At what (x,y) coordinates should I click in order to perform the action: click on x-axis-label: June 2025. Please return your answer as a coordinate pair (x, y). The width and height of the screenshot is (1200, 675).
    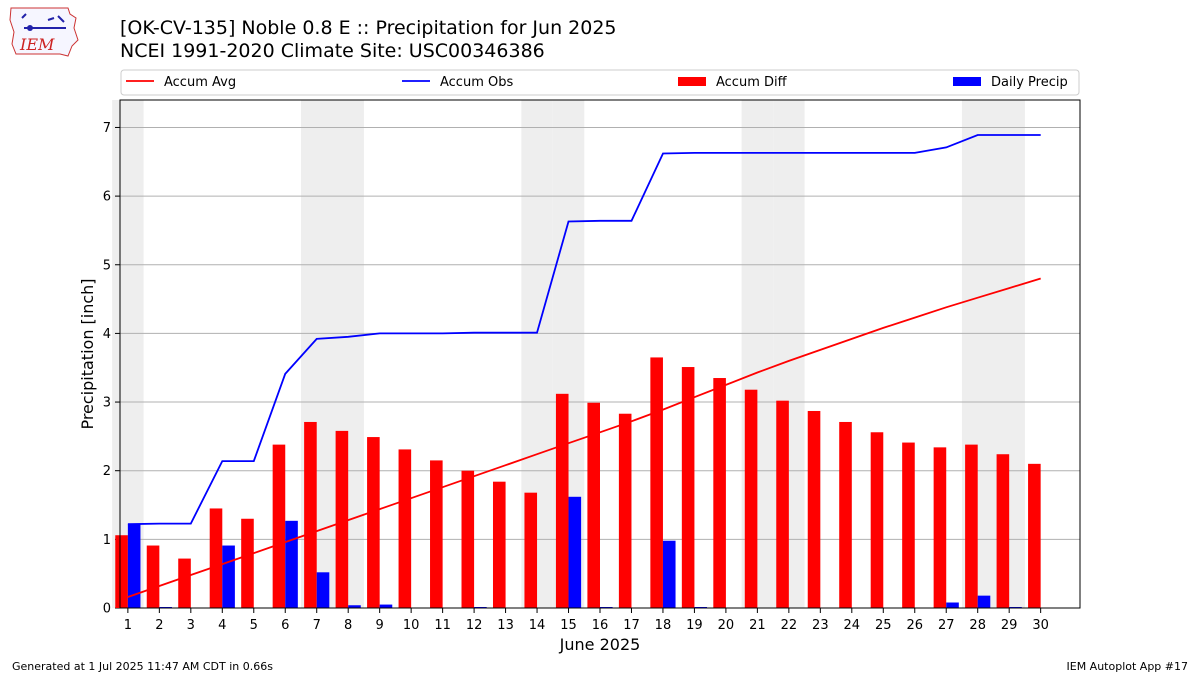
    Looking at the image, I should click on (600, 644).